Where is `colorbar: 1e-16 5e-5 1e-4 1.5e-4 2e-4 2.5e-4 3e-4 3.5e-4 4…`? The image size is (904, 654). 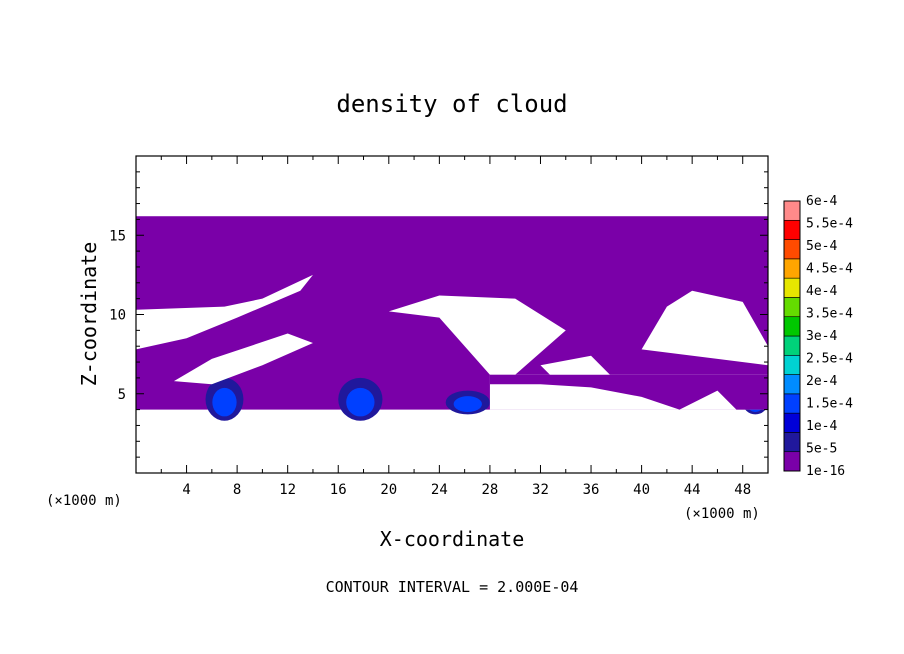
colorbar: 1e-16 5e-5 1e-4 1.5e-4 2e-4 2.5e-4 3e-4 3.5e-4 4… is located at coordinates (818, 336).